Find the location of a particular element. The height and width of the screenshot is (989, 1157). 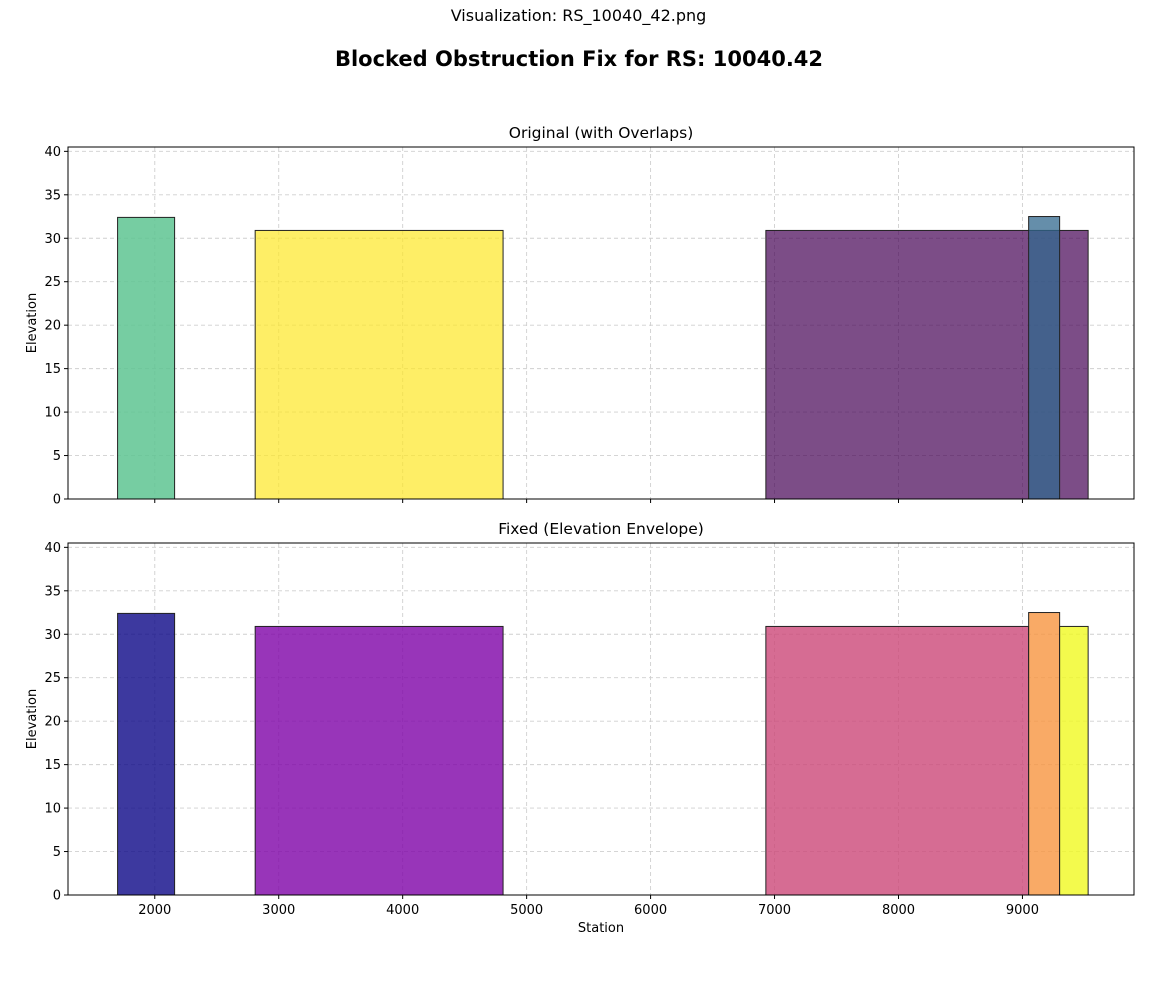

panel-title: Original (with Overlaps) is located at coordinates (601, 133).